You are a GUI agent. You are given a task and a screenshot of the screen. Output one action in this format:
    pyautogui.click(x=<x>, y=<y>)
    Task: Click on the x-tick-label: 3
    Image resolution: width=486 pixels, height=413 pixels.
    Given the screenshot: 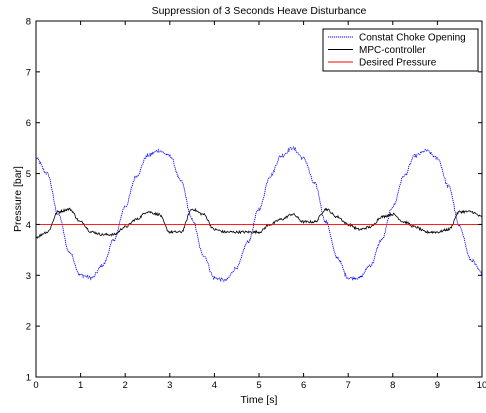 What is the action you would take?
    pyautogui.click(x=169, y=385)
    